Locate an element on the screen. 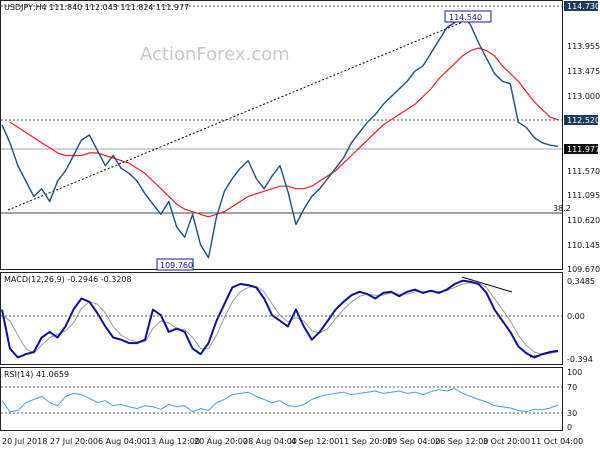 Image resolution: width=600 pixels, height=450 pixels. watermark: ActionForex.com is located at coordinates (215, 54).